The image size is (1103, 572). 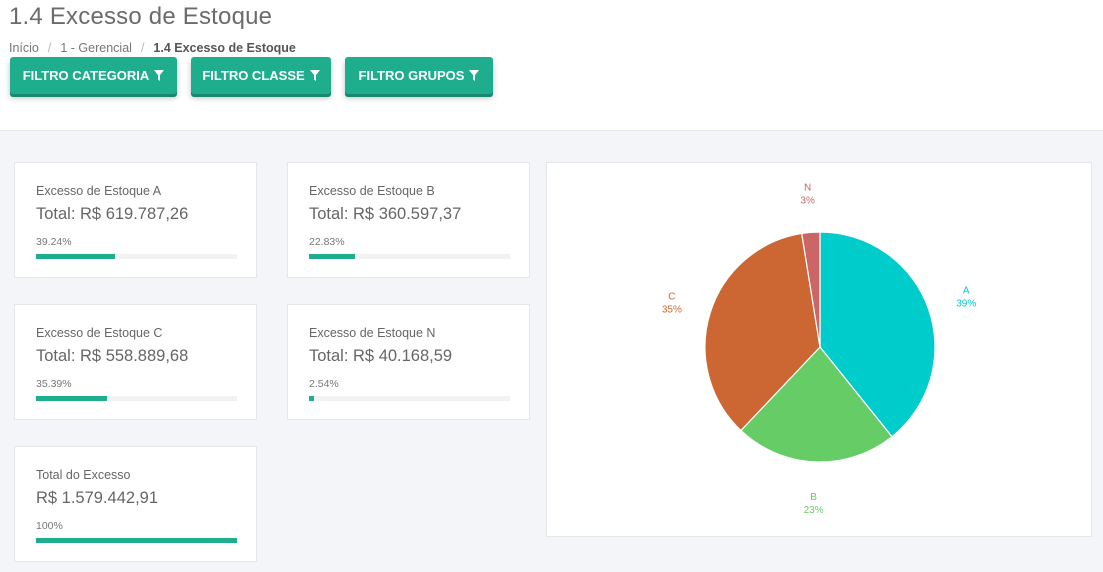 I want to click on pie-value-a: 39%, so click(x=966, y=304).